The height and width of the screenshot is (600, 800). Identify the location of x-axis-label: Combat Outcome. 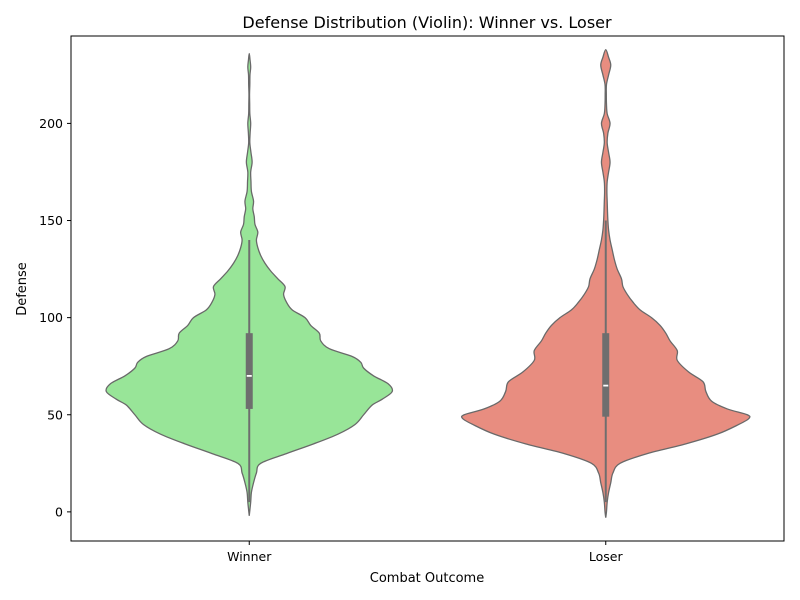
(427, 578).